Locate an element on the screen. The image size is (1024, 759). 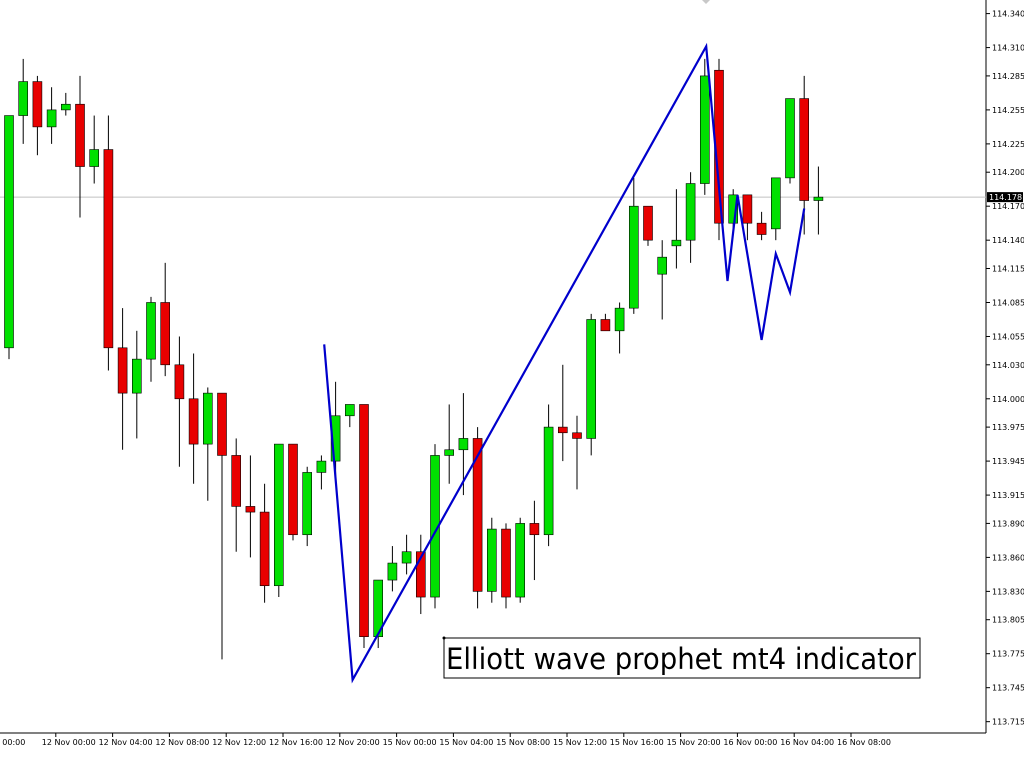
x-tick-label: v 00:00 is located at coordinates (12, 742).